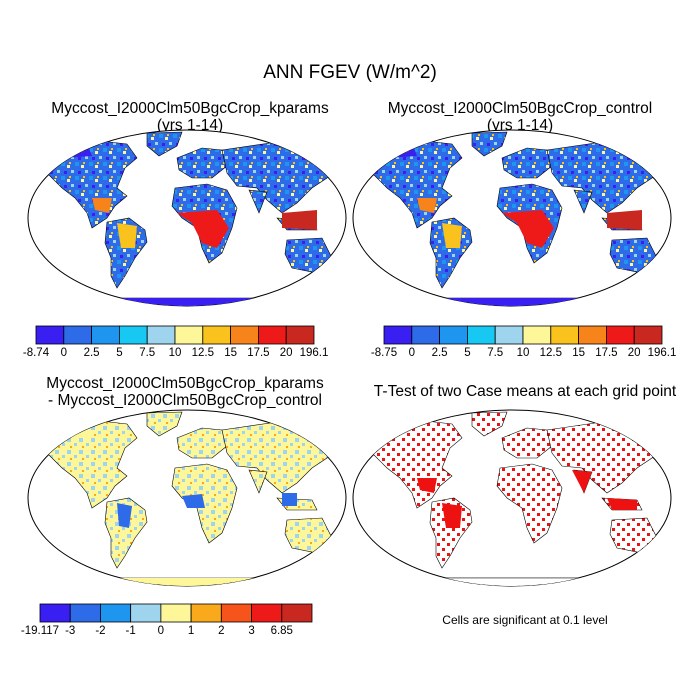 This screenshot has width=700, height=700. What do you see at coordinates (525, 620) in the screenshot?
I see `significance-note: Cells are significant at 0.1 level` at bounding box center [525, 620].